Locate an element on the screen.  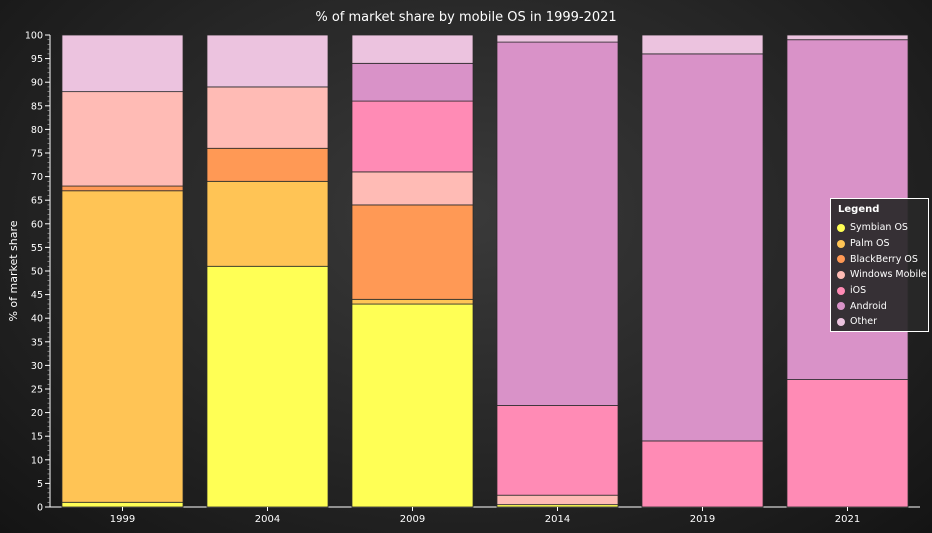
y-tick-label: 5 is located at coordinates (40, 484).